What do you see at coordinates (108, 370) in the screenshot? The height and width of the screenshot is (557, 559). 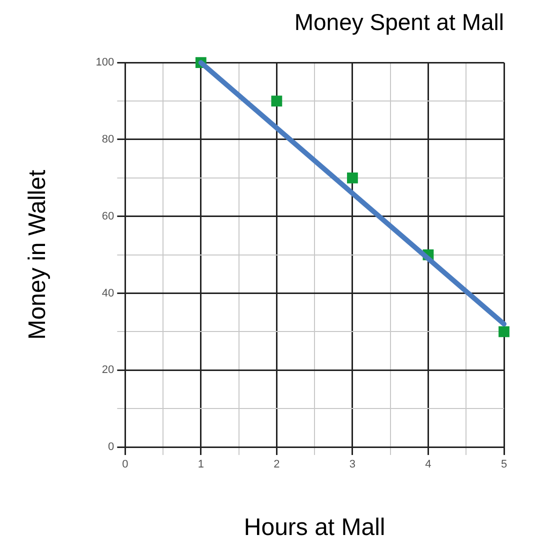 I see `y-tick-label: 20` at bounding box center [108, 370].